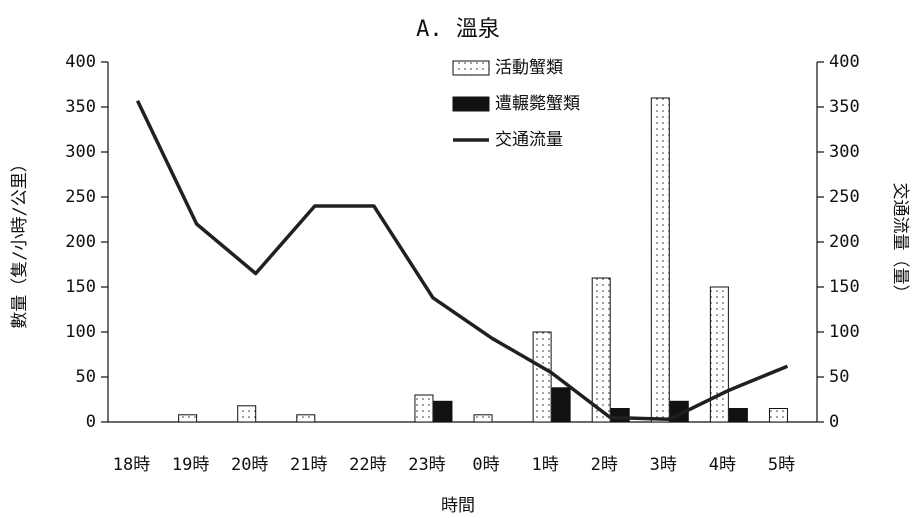 Image resolution: width=917 pixels, height=518 pixels. What do you see at coordinates (367, 465) in the screenshot?
I see `x-tick-label: 22時` at bounding box center [367, 465].